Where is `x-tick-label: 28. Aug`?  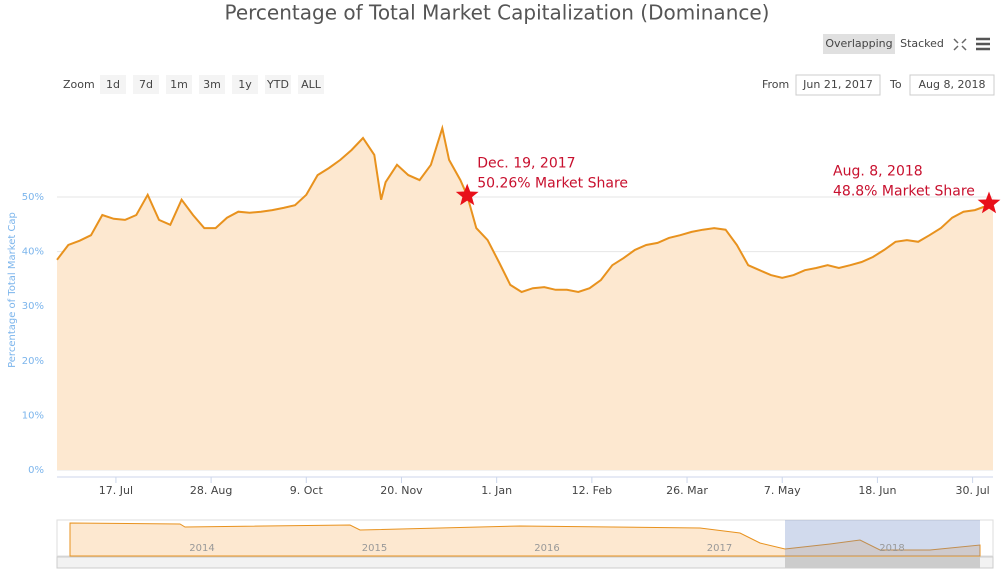 x-tick-label: 28. Aug is located at coordinates (211, 490).